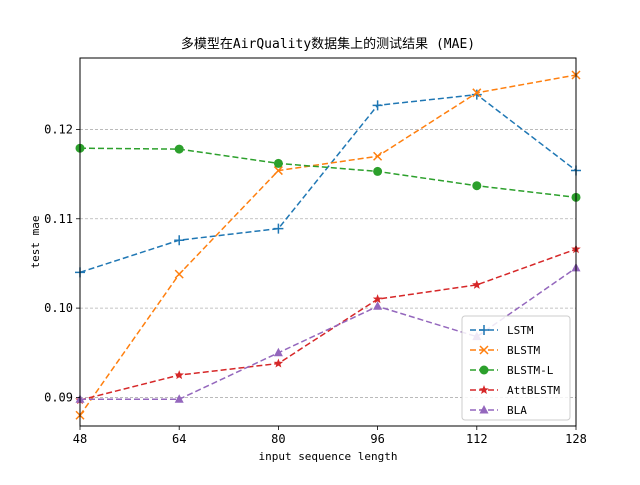  I want to click on legend-box, so click(516, 368).